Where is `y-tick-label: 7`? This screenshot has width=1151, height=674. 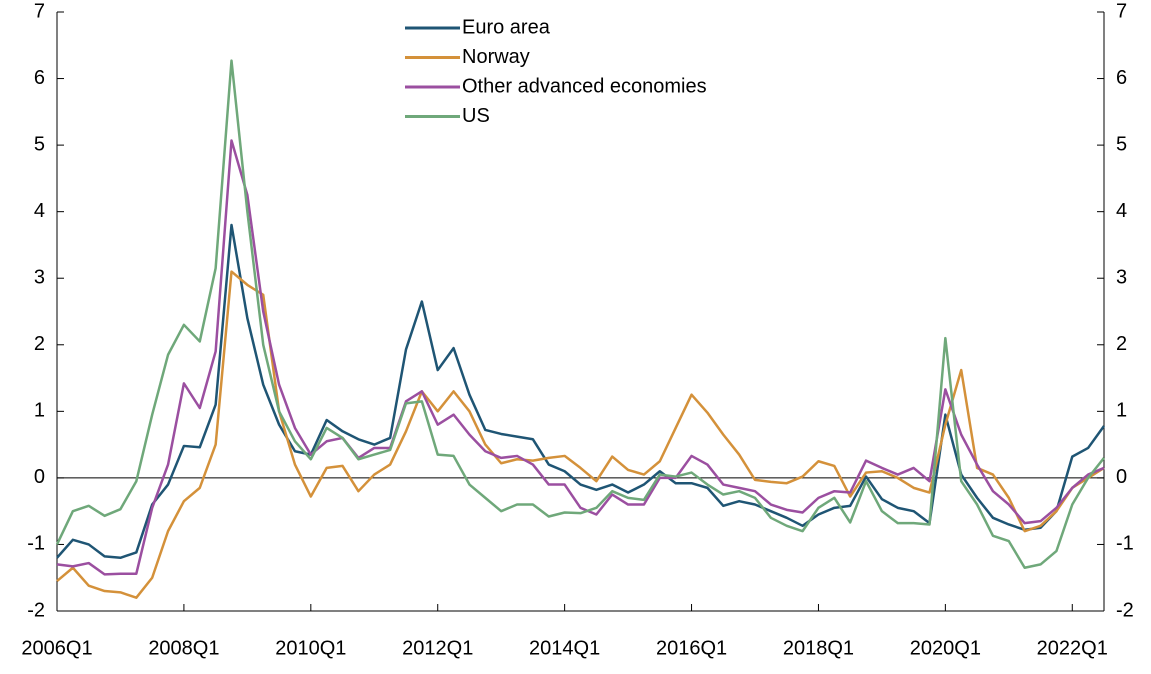
y-tick-label: 7 is located at coordinates (39, 11).